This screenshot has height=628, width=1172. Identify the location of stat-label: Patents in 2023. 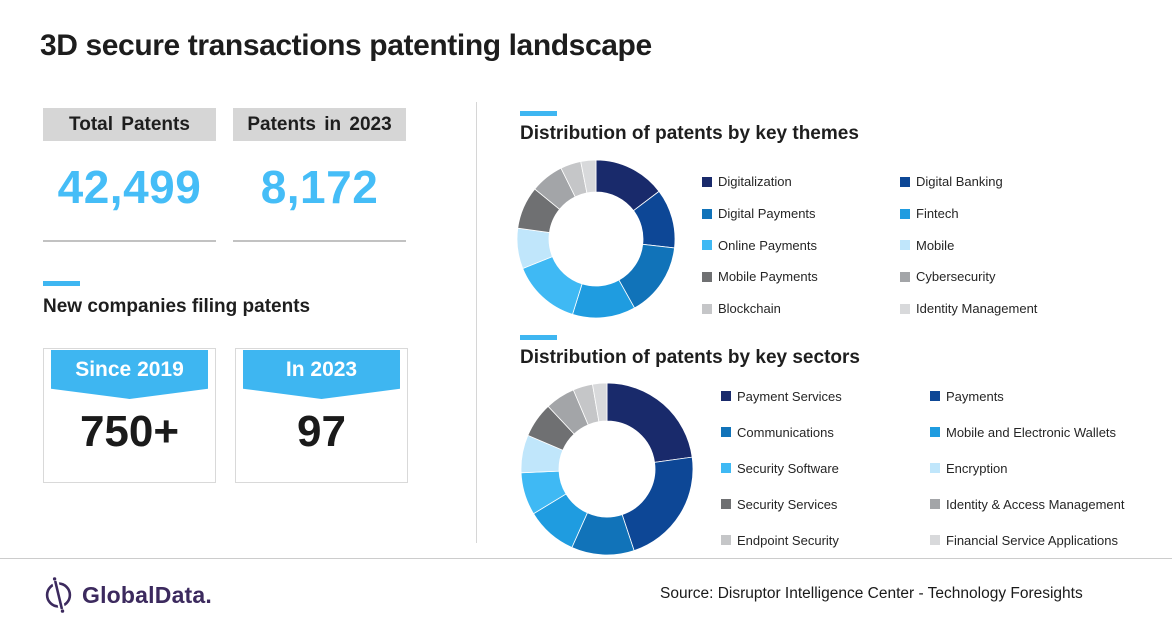
(319, 124).